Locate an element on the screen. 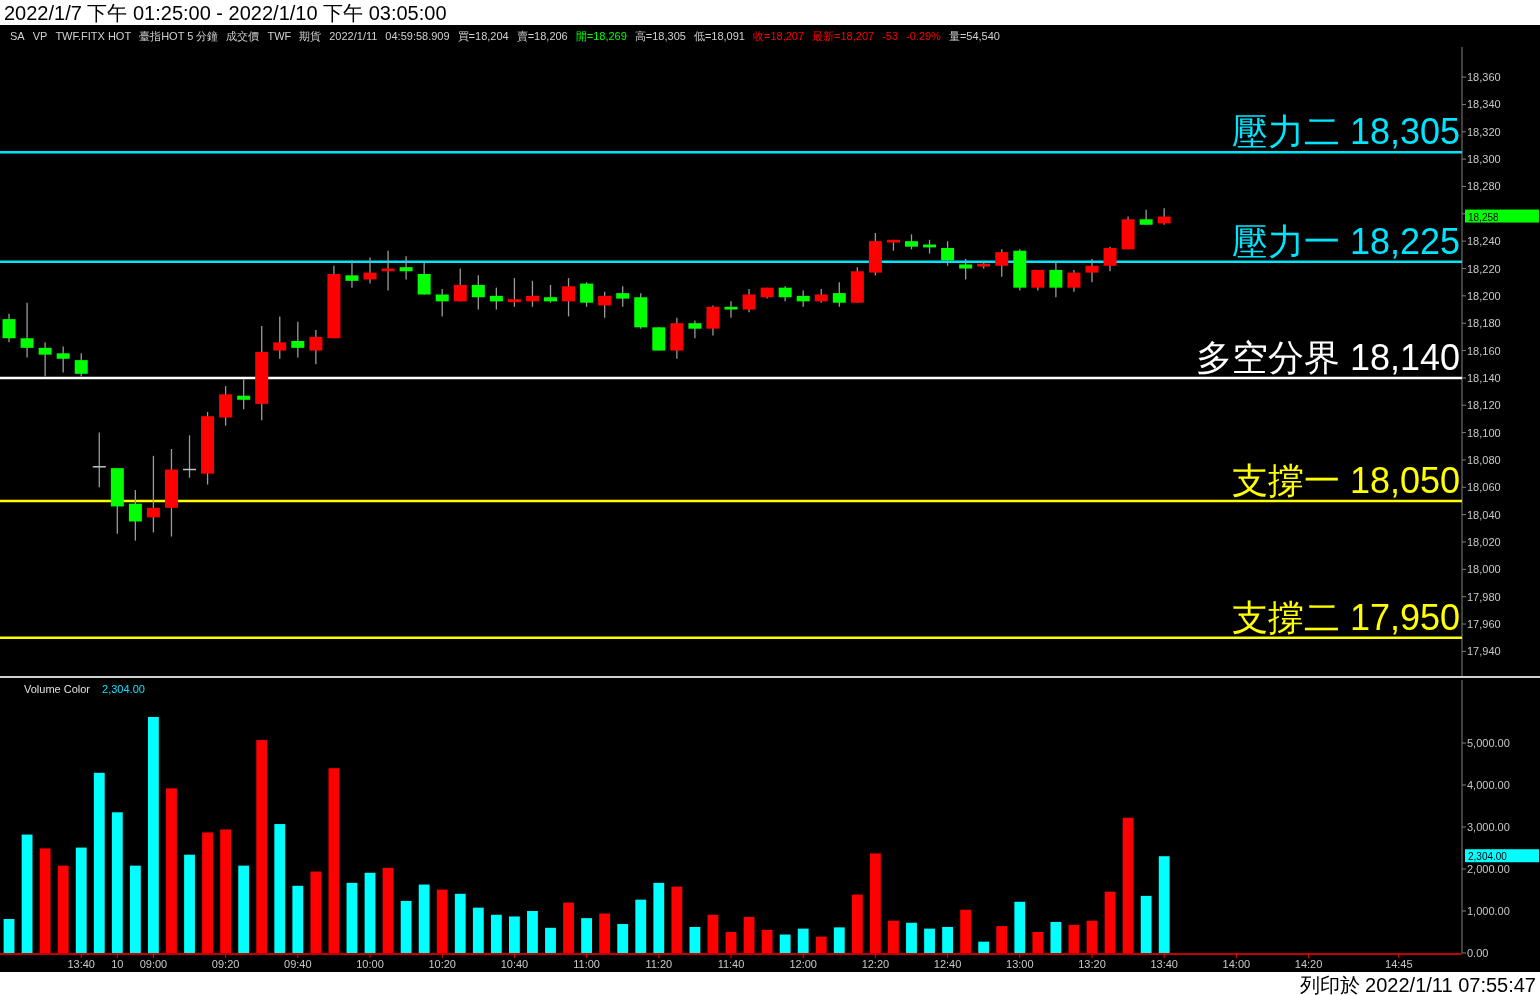 This screenshot has height=995, width=1540. ref-line-label: 壓力二 18,305 is located at coordinates (1345, 132).